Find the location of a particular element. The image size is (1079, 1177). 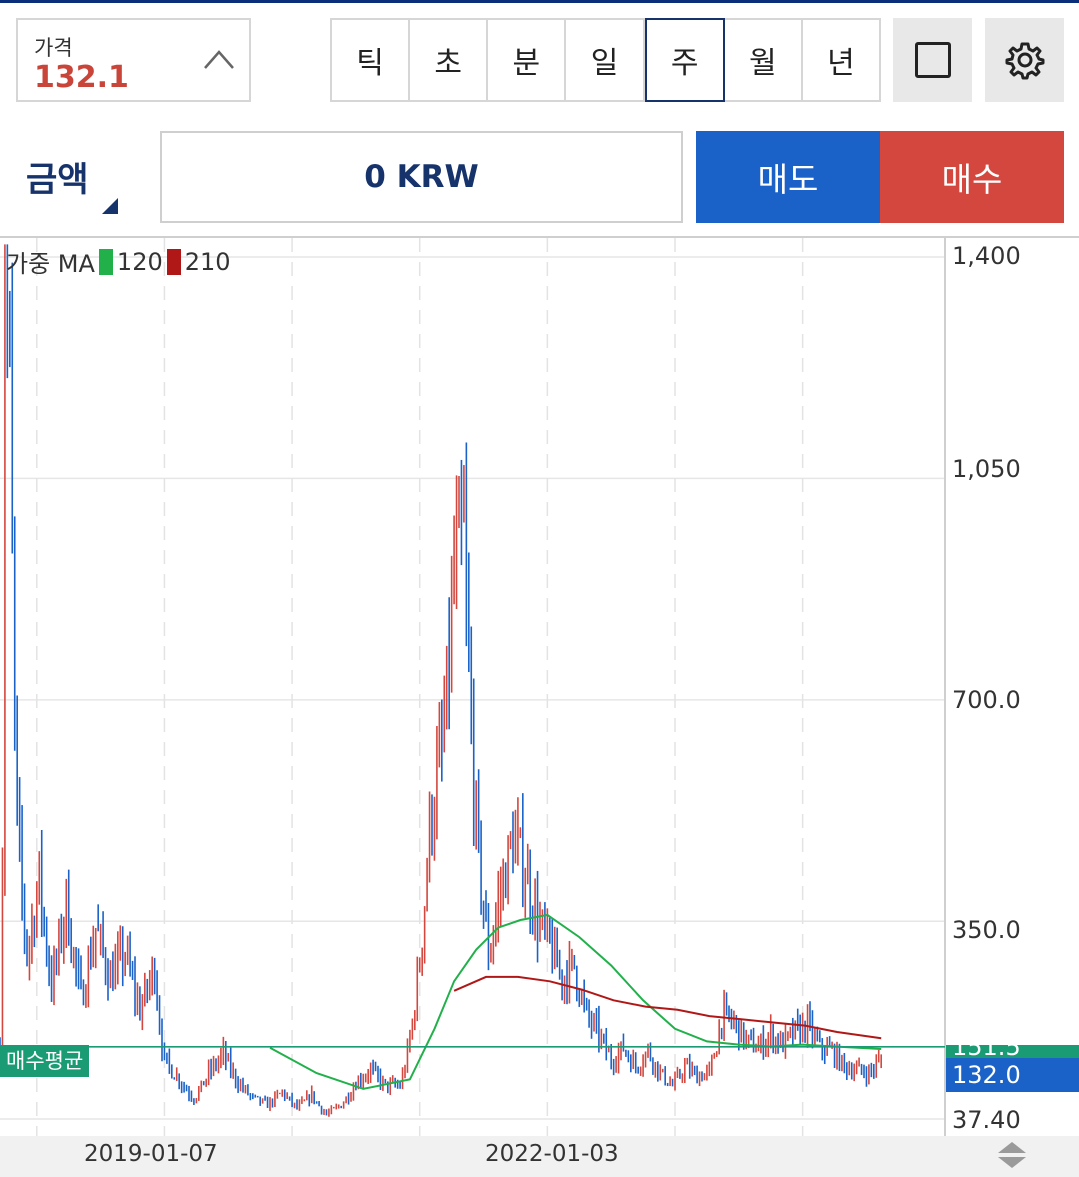

chart-legend: 가중 MA 120 210 is located at coordinates (118, 261).